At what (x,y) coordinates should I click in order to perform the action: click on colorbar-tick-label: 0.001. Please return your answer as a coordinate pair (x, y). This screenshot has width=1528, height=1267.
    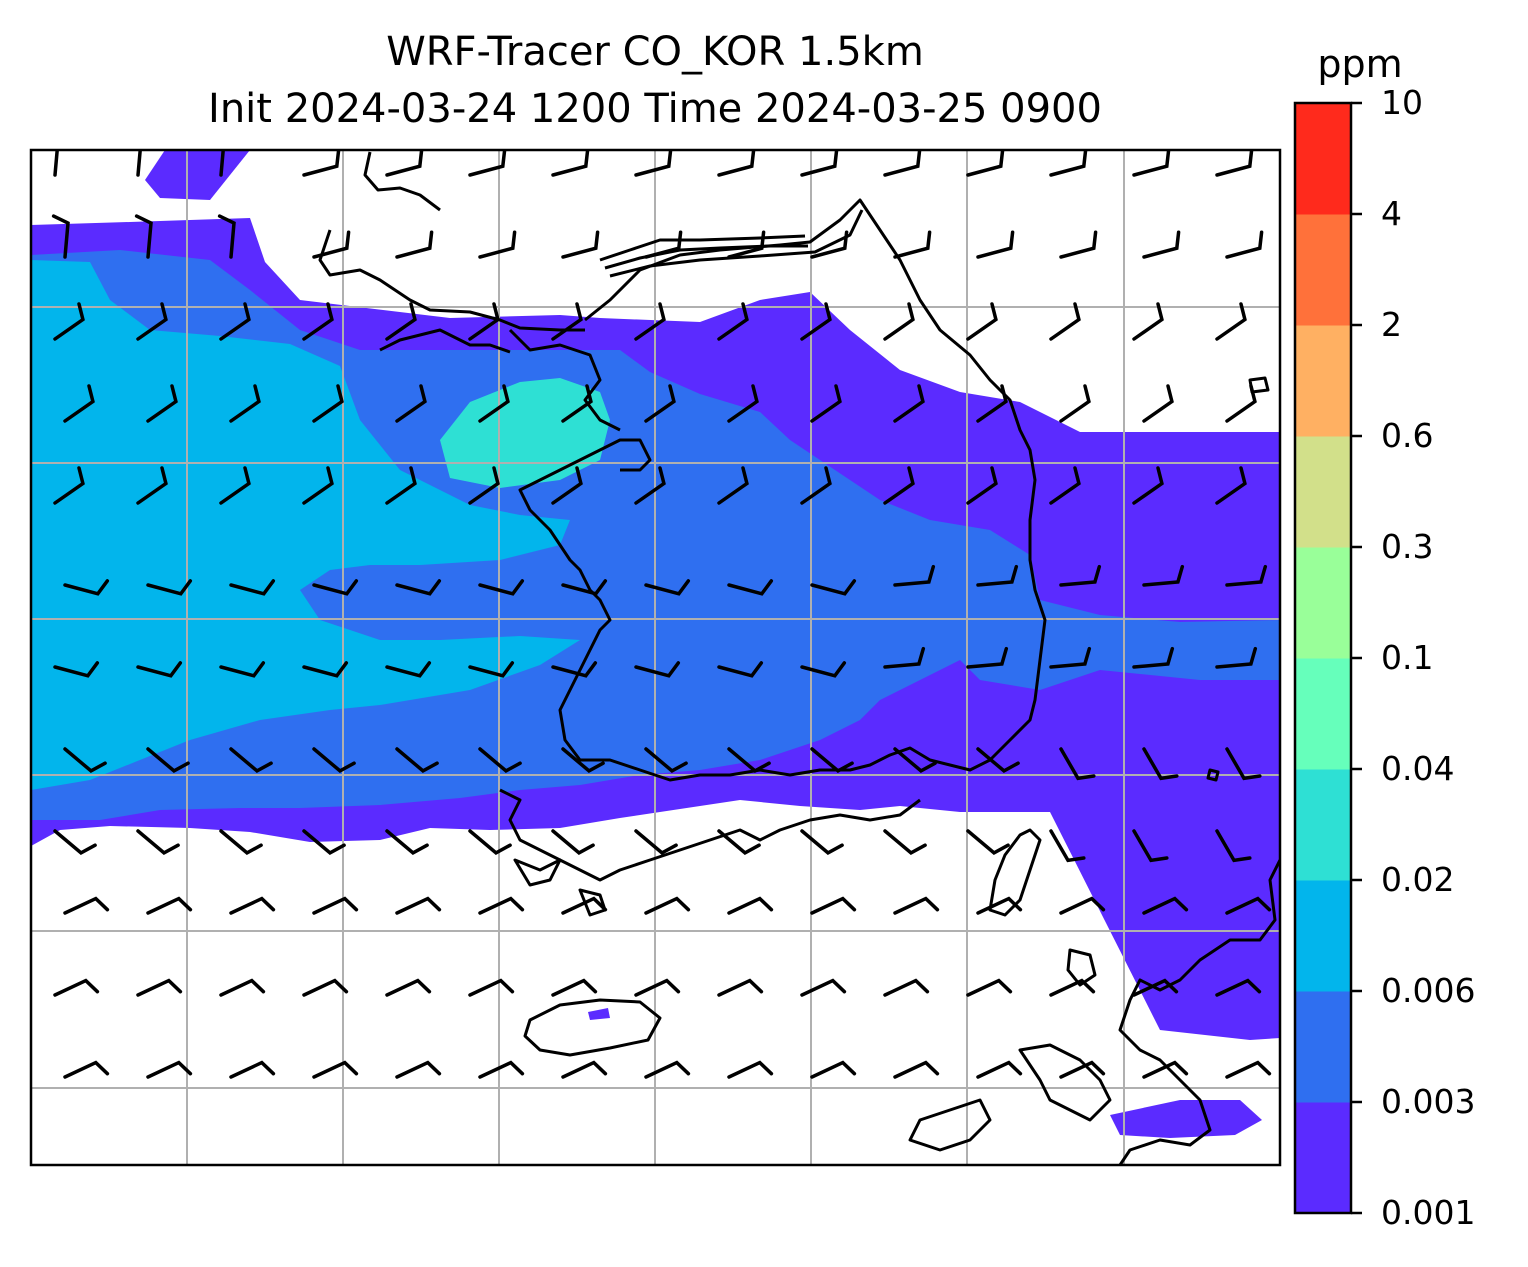
    Looking at the image, I should click on (1428, 1212).